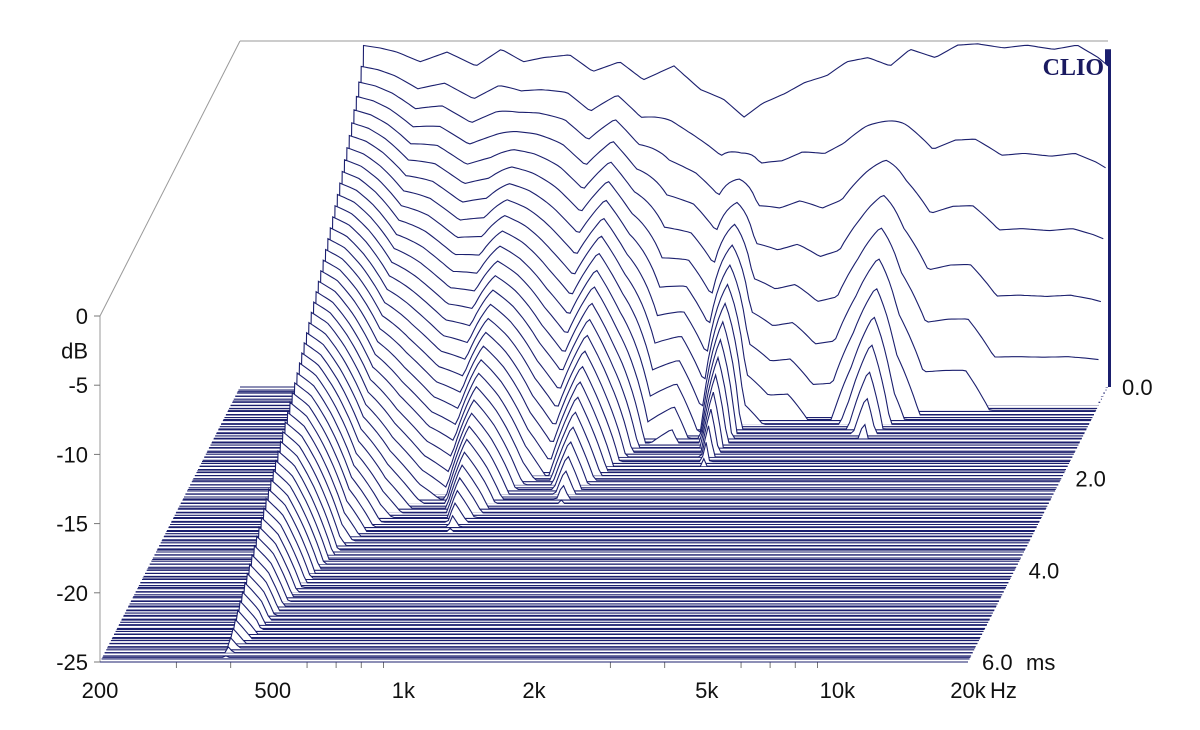 The width and height of the screenshot is (1200, 730). I want to click on z-tick-label: 0, so click(82, 316).